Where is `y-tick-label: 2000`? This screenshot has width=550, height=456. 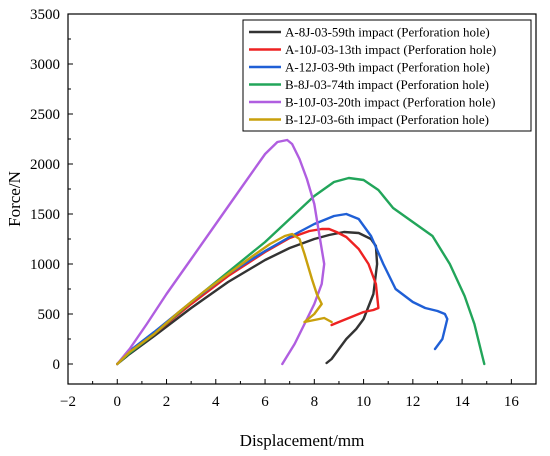 y-tick-label: 2000 is located at coordinates (45, 165).